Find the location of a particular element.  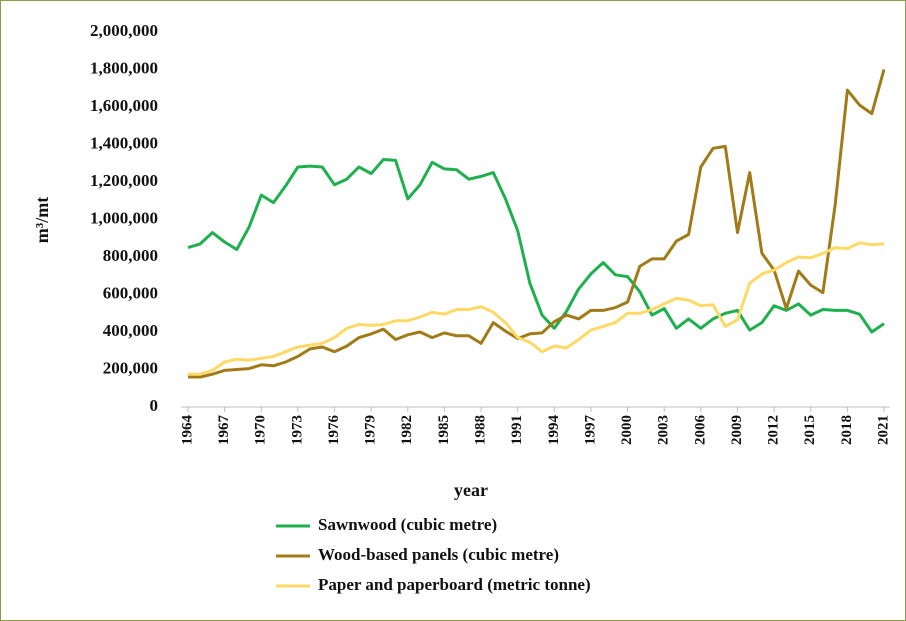

x-tick-label: 2009 is located at coordinates (737, 430).